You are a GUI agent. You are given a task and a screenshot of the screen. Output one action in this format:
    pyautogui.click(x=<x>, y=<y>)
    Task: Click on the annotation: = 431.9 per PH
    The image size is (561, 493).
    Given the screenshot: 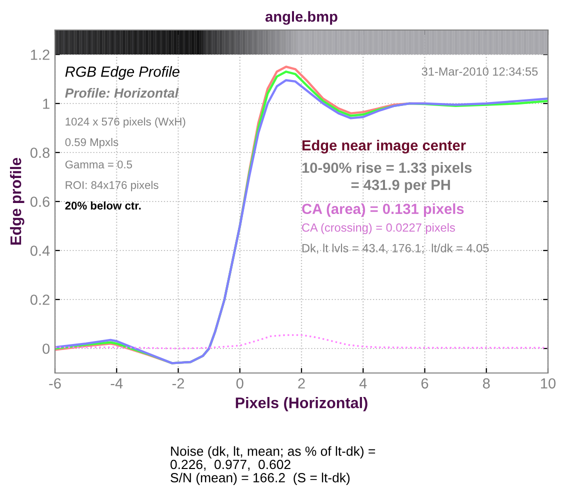 What is the action you would take?
    pyautogui.click(x=400, y=186)
    